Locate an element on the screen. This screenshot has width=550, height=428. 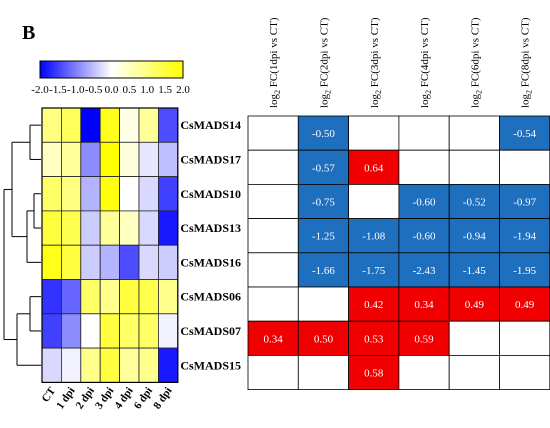
fc-value: -1.75 is located at coordinates (373, 271).